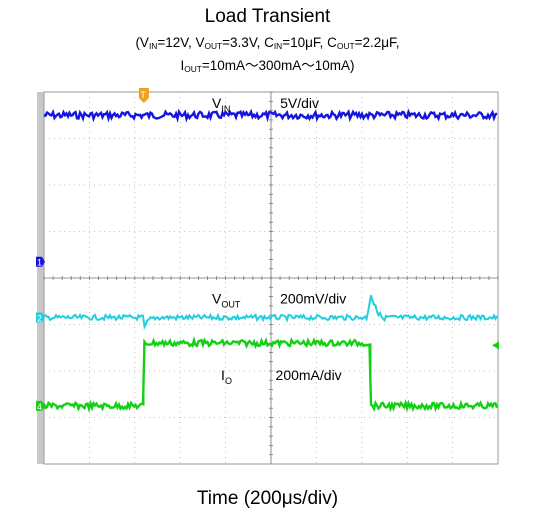 The width and height of the screenshot is (535, 524). I want to click on channel-2-name: VOUT, so click(226, 299).